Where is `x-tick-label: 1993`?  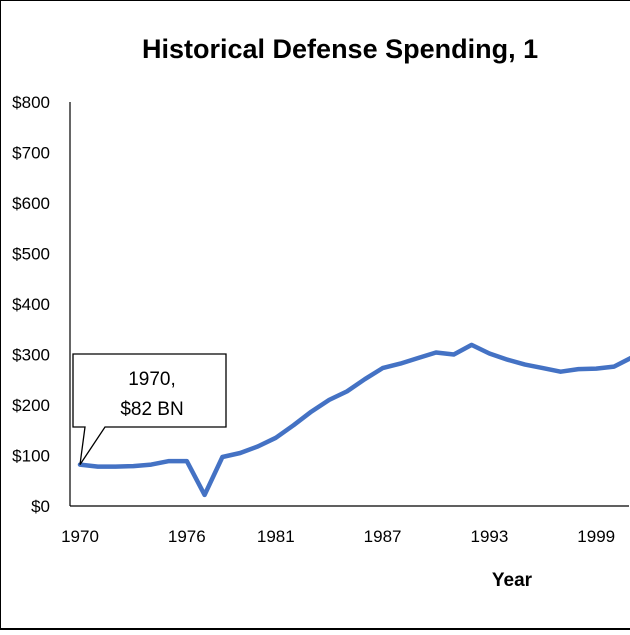 x-tick-label: 1993 is located at coordinates (489, 536).